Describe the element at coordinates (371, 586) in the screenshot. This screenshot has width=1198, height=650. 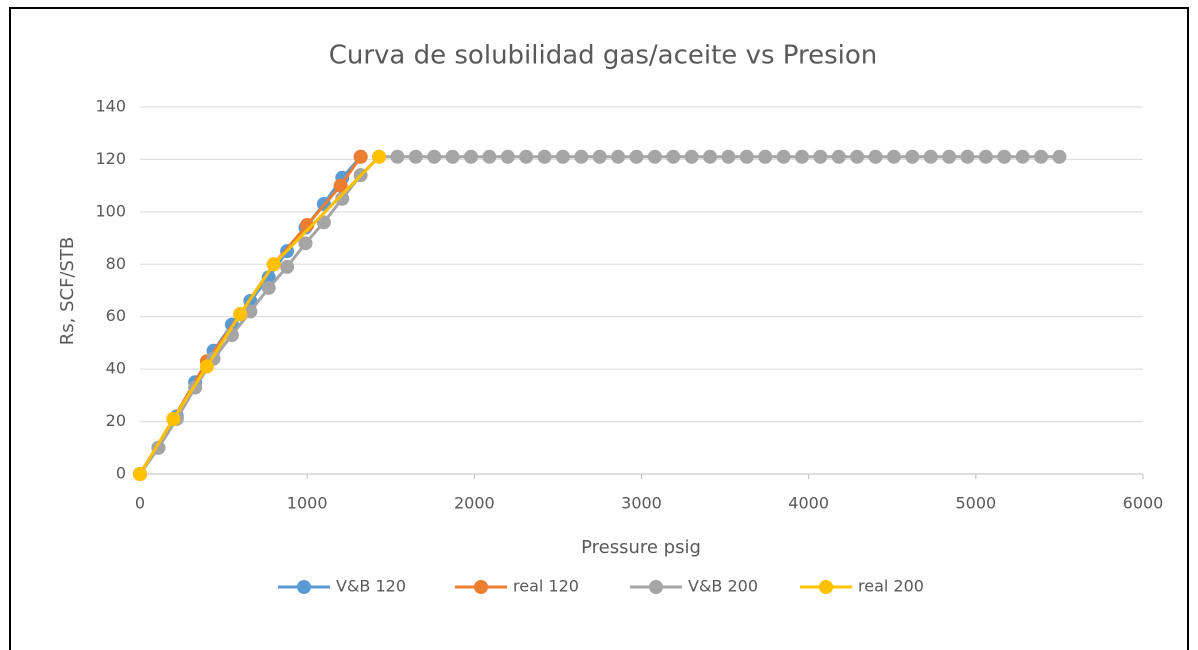
I see `legend-label: V&B 120` at that location.